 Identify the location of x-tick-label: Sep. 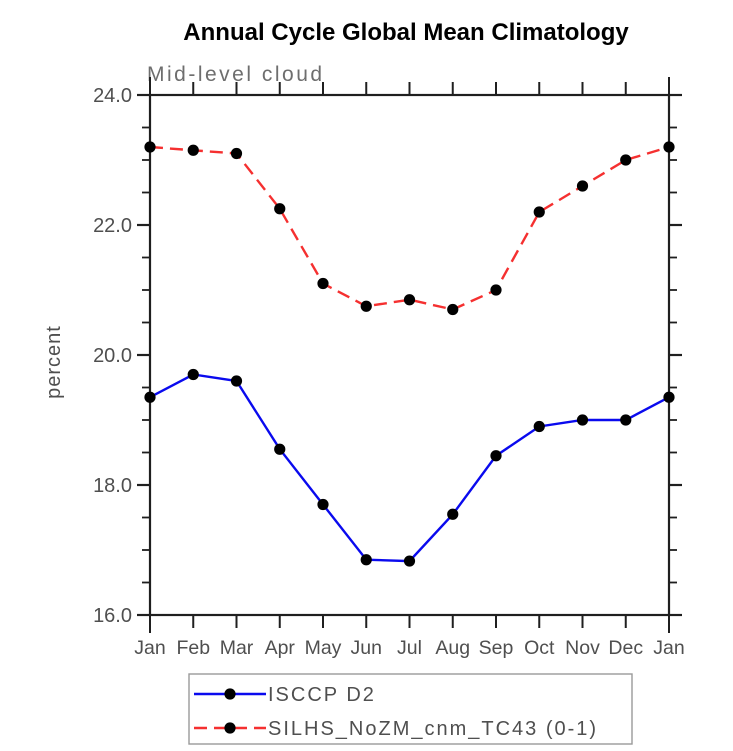
(496, 648).